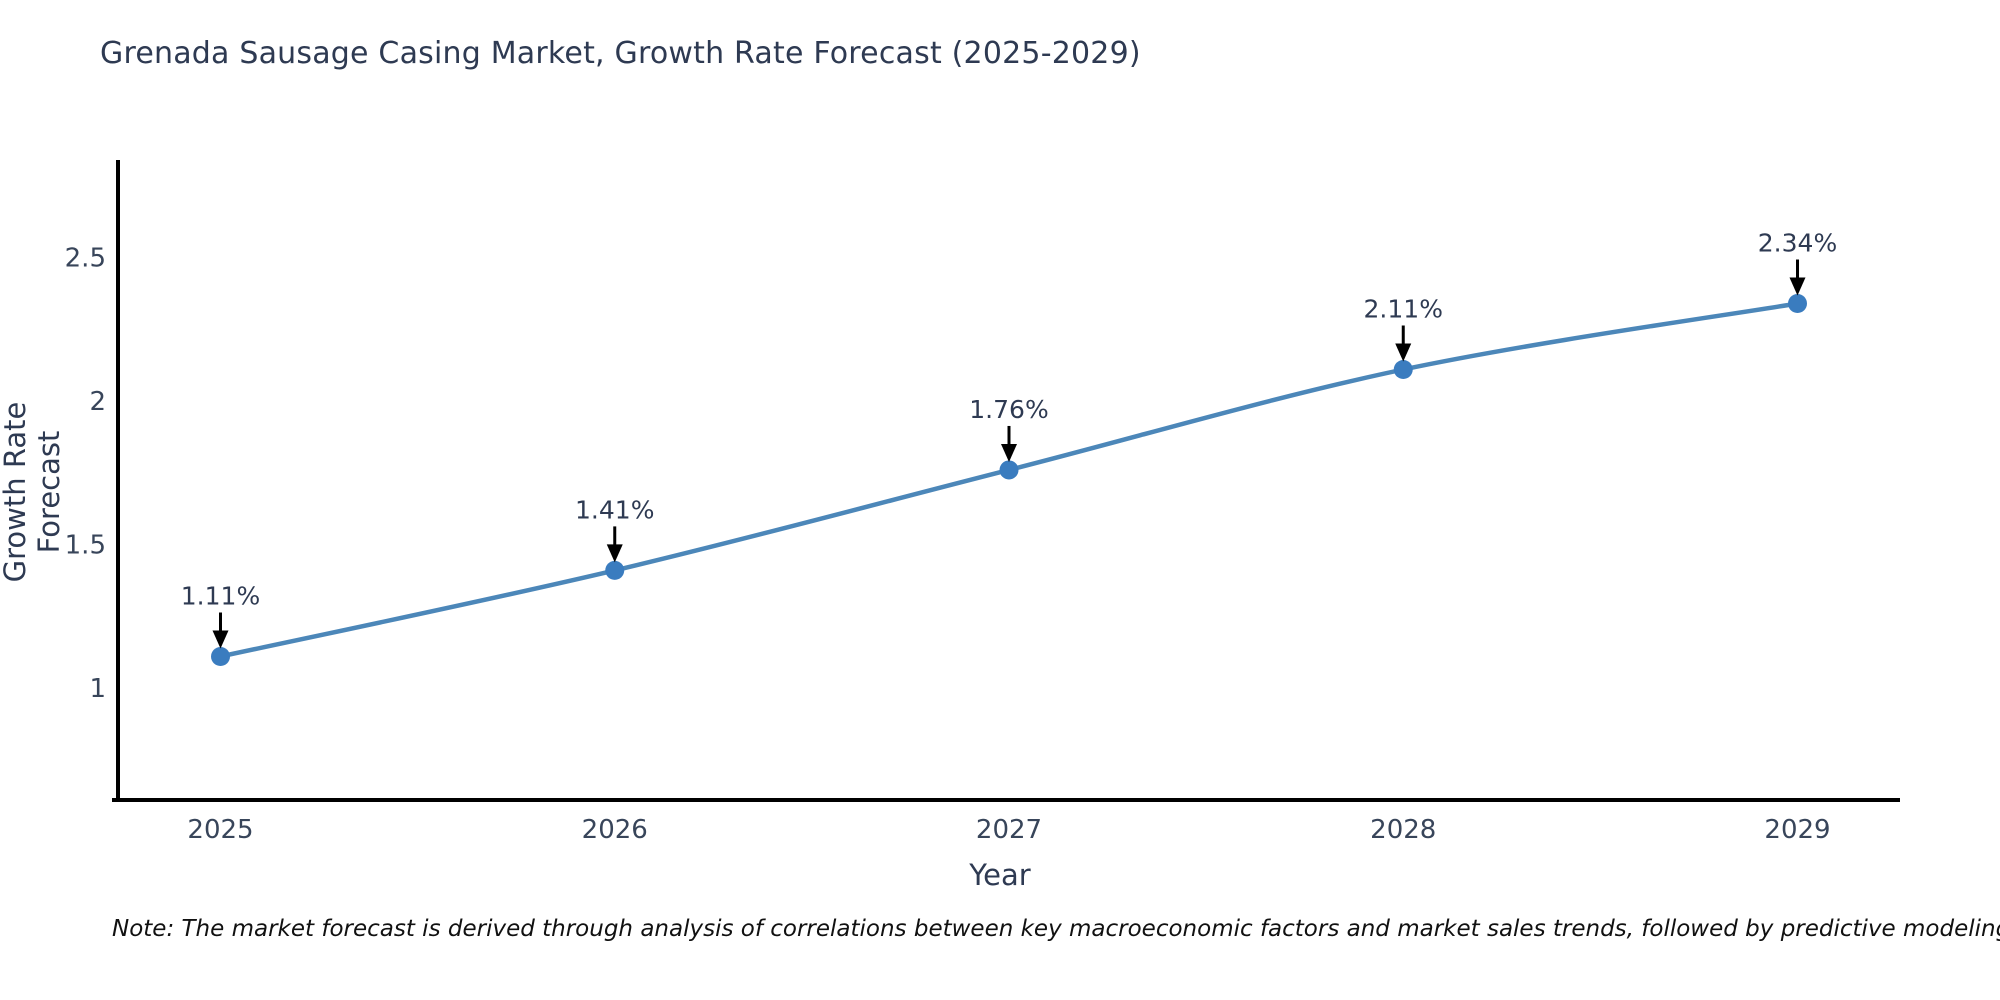 The width and height of the screenshot is (2000, 1000). I want to click on x-tick-label: 2027, so click(1009, 830).